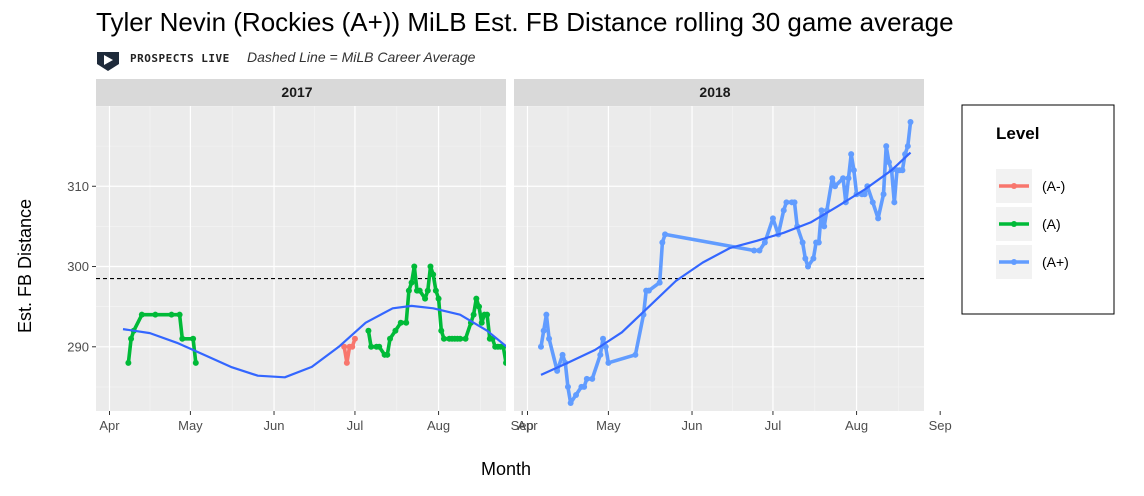 The image size is (1144, 496). What do you see at coordinates (714, 92) in the screenshot?
I see `facet-label-2018: 2018` at bounding box center [714, 92].